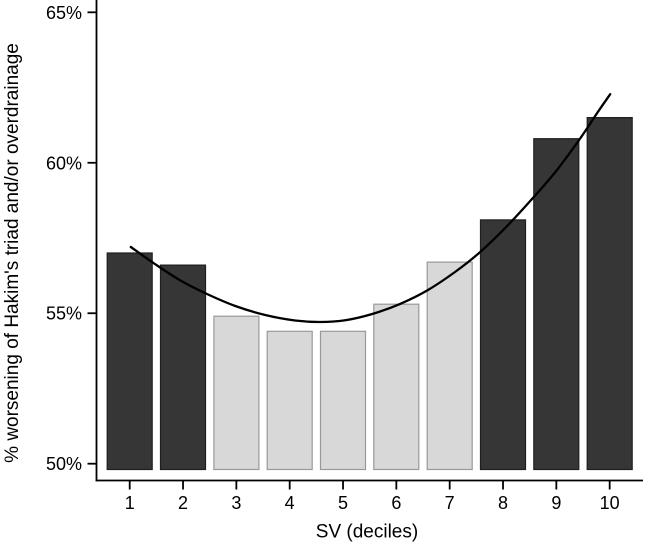  What do you see at coordinates (450, 503) in the screenshot?
I see `x-tick-label-7: 7` at bounding box center [450, 503].